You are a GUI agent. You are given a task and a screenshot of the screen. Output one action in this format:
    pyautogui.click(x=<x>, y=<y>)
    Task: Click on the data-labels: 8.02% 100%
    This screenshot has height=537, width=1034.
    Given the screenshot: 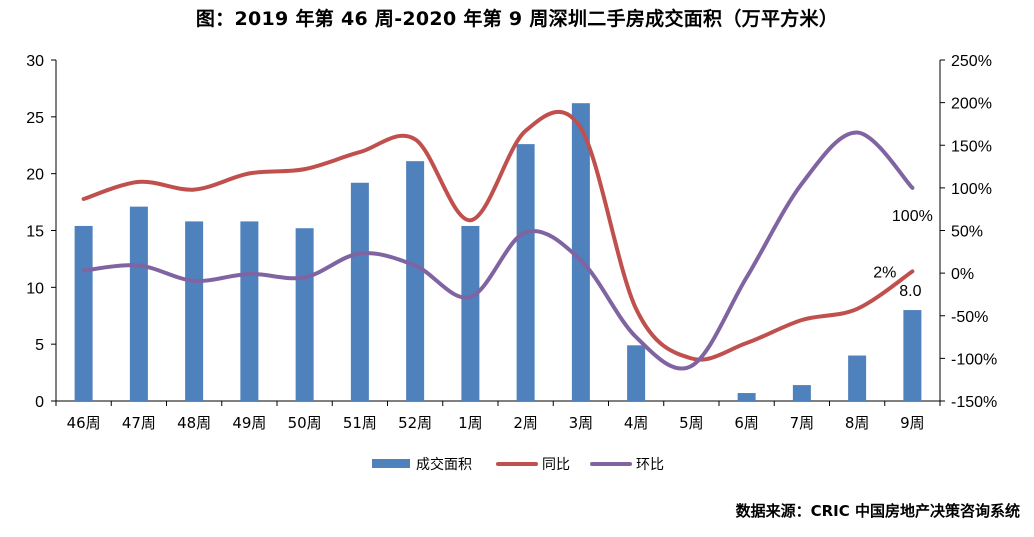 What is the action you would take?
    pyautogui.click(x=903, y=254)
    